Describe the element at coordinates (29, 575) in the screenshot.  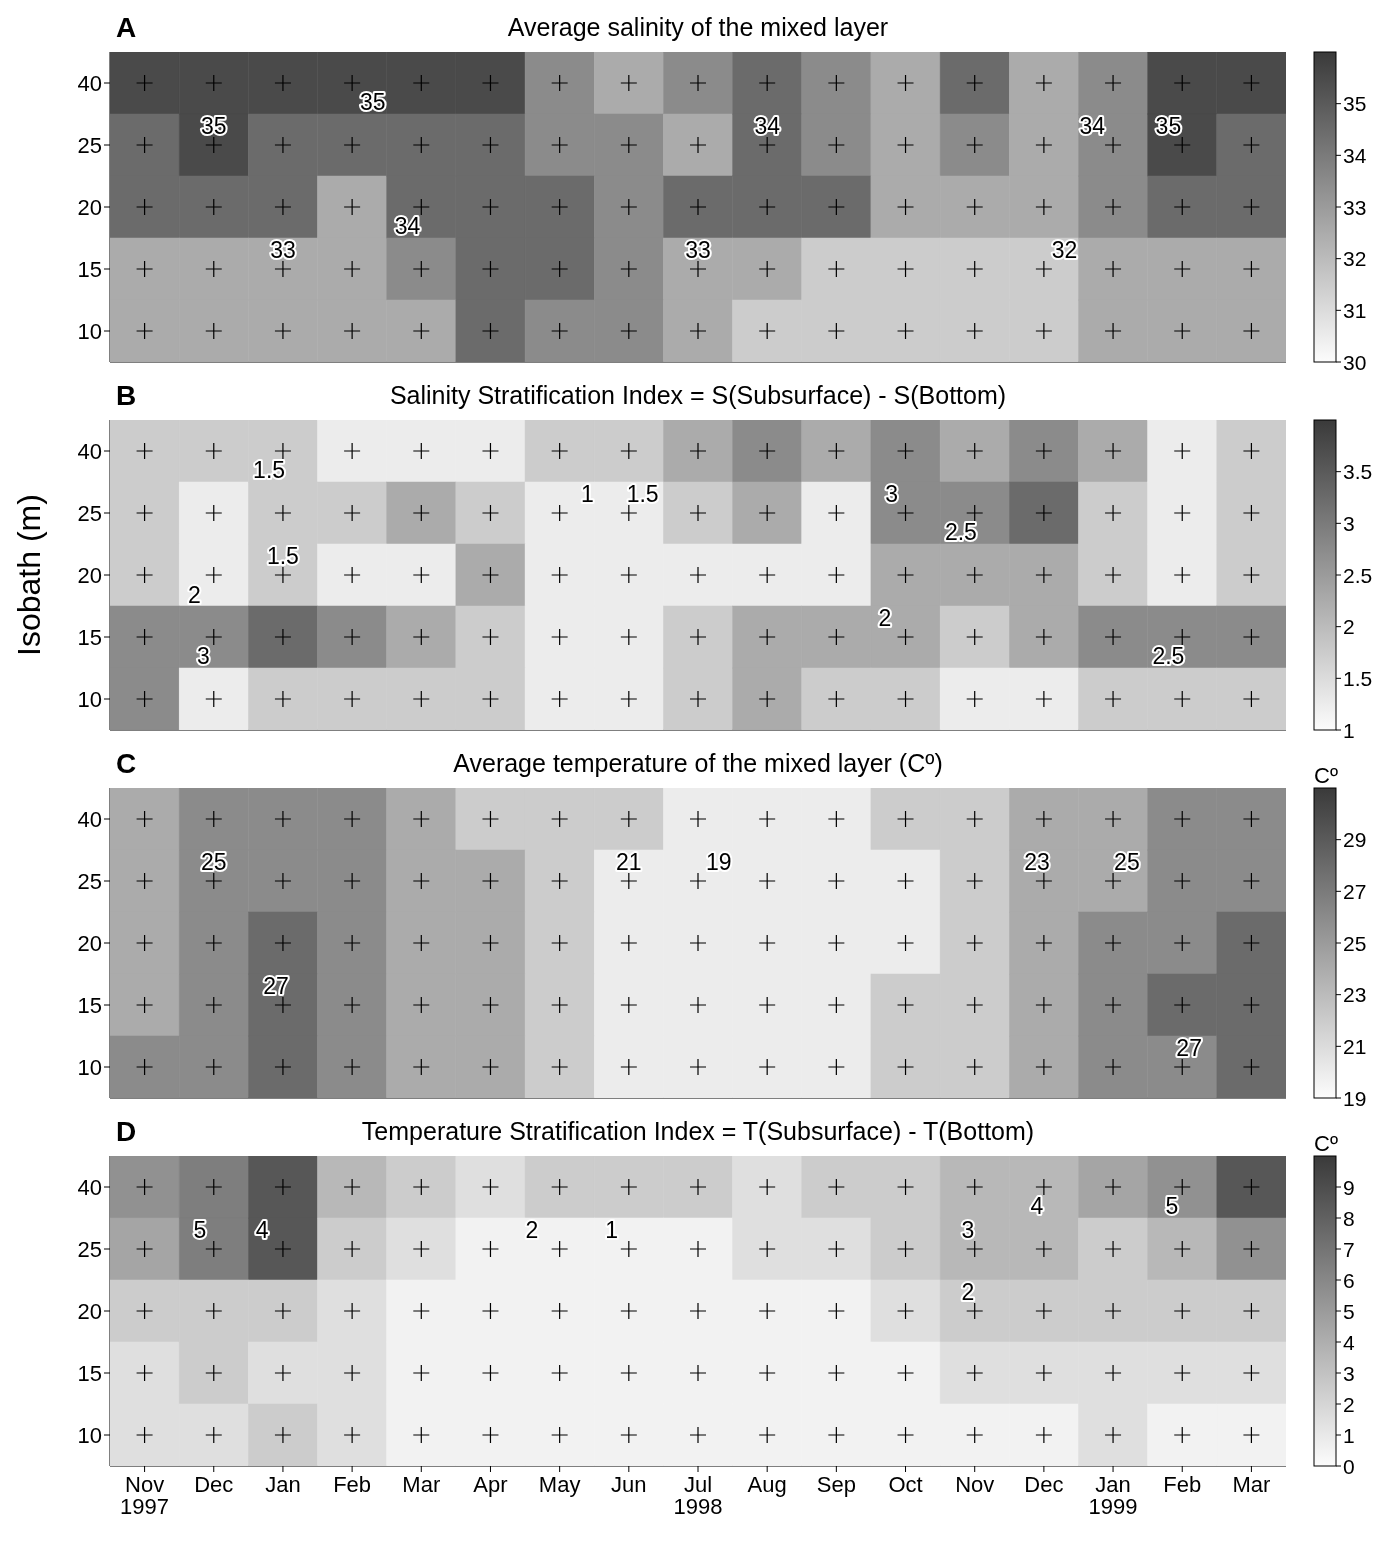
I see `y-axis-title: Isobath (m)` at that location.